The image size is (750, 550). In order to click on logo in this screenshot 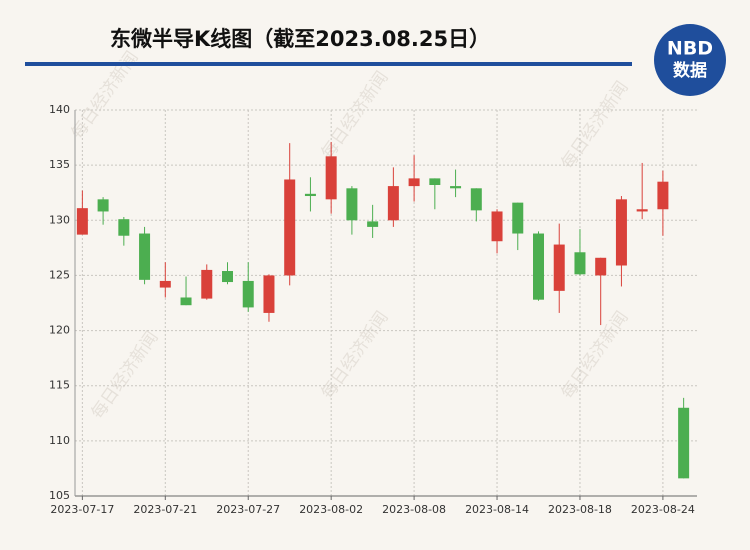, I will do `click(690, 60)`.